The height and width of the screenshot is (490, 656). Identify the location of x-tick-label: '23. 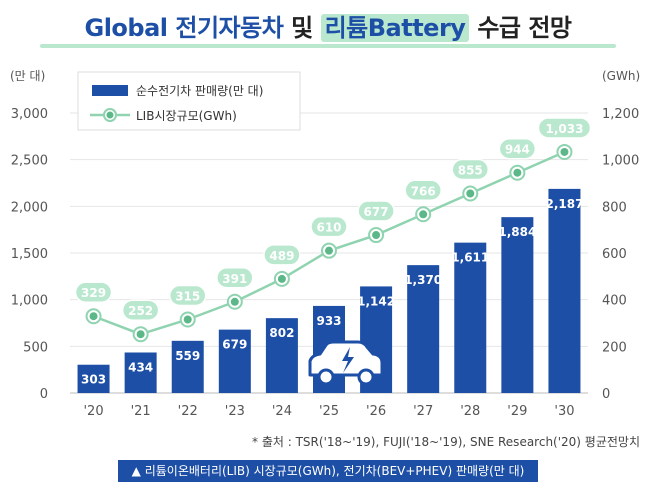
(235, 411).